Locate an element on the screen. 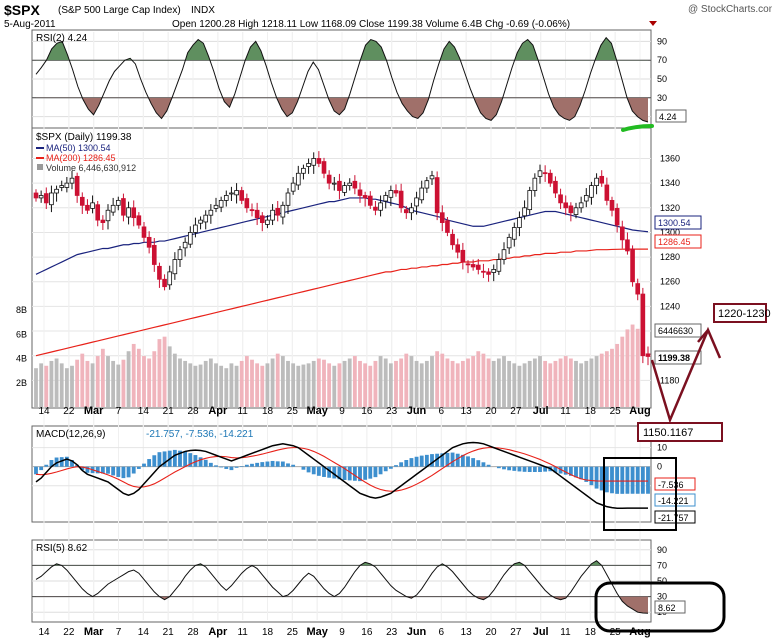 The width and height of the screenshot is (772, 639). svg-text: 6446630 is located at coordinates (675, 331).